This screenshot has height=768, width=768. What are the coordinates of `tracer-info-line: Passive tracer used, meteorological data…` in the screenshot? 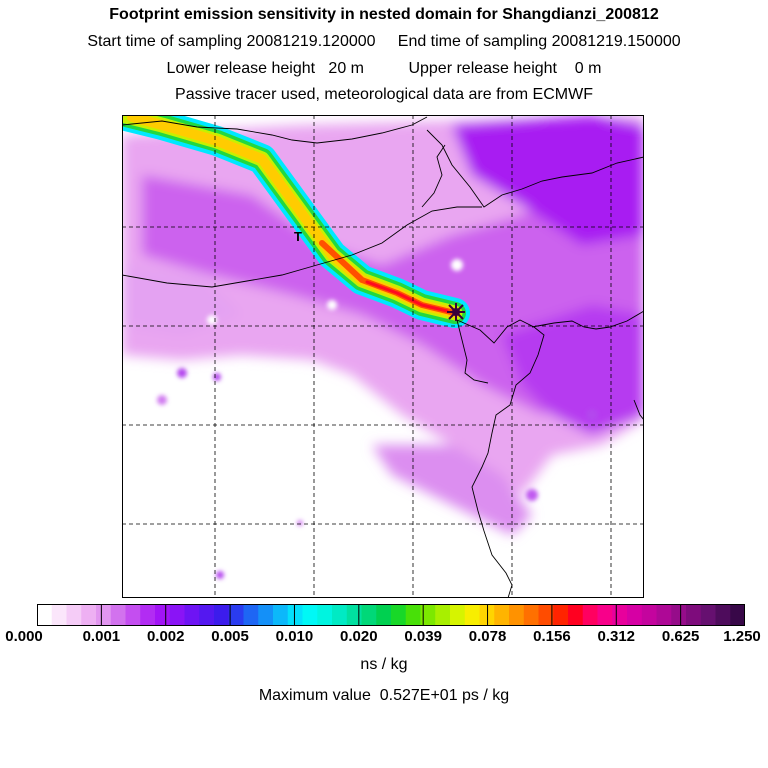 It's located at (384, 94).